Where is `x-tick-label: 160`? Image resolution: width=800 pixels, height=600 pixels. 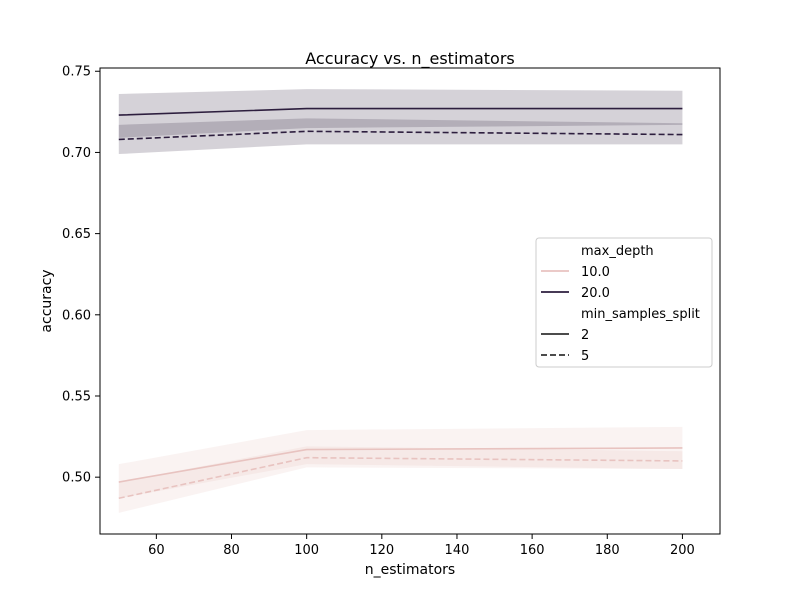
x-tick-label: 160 is located at coordinates (532, 550).